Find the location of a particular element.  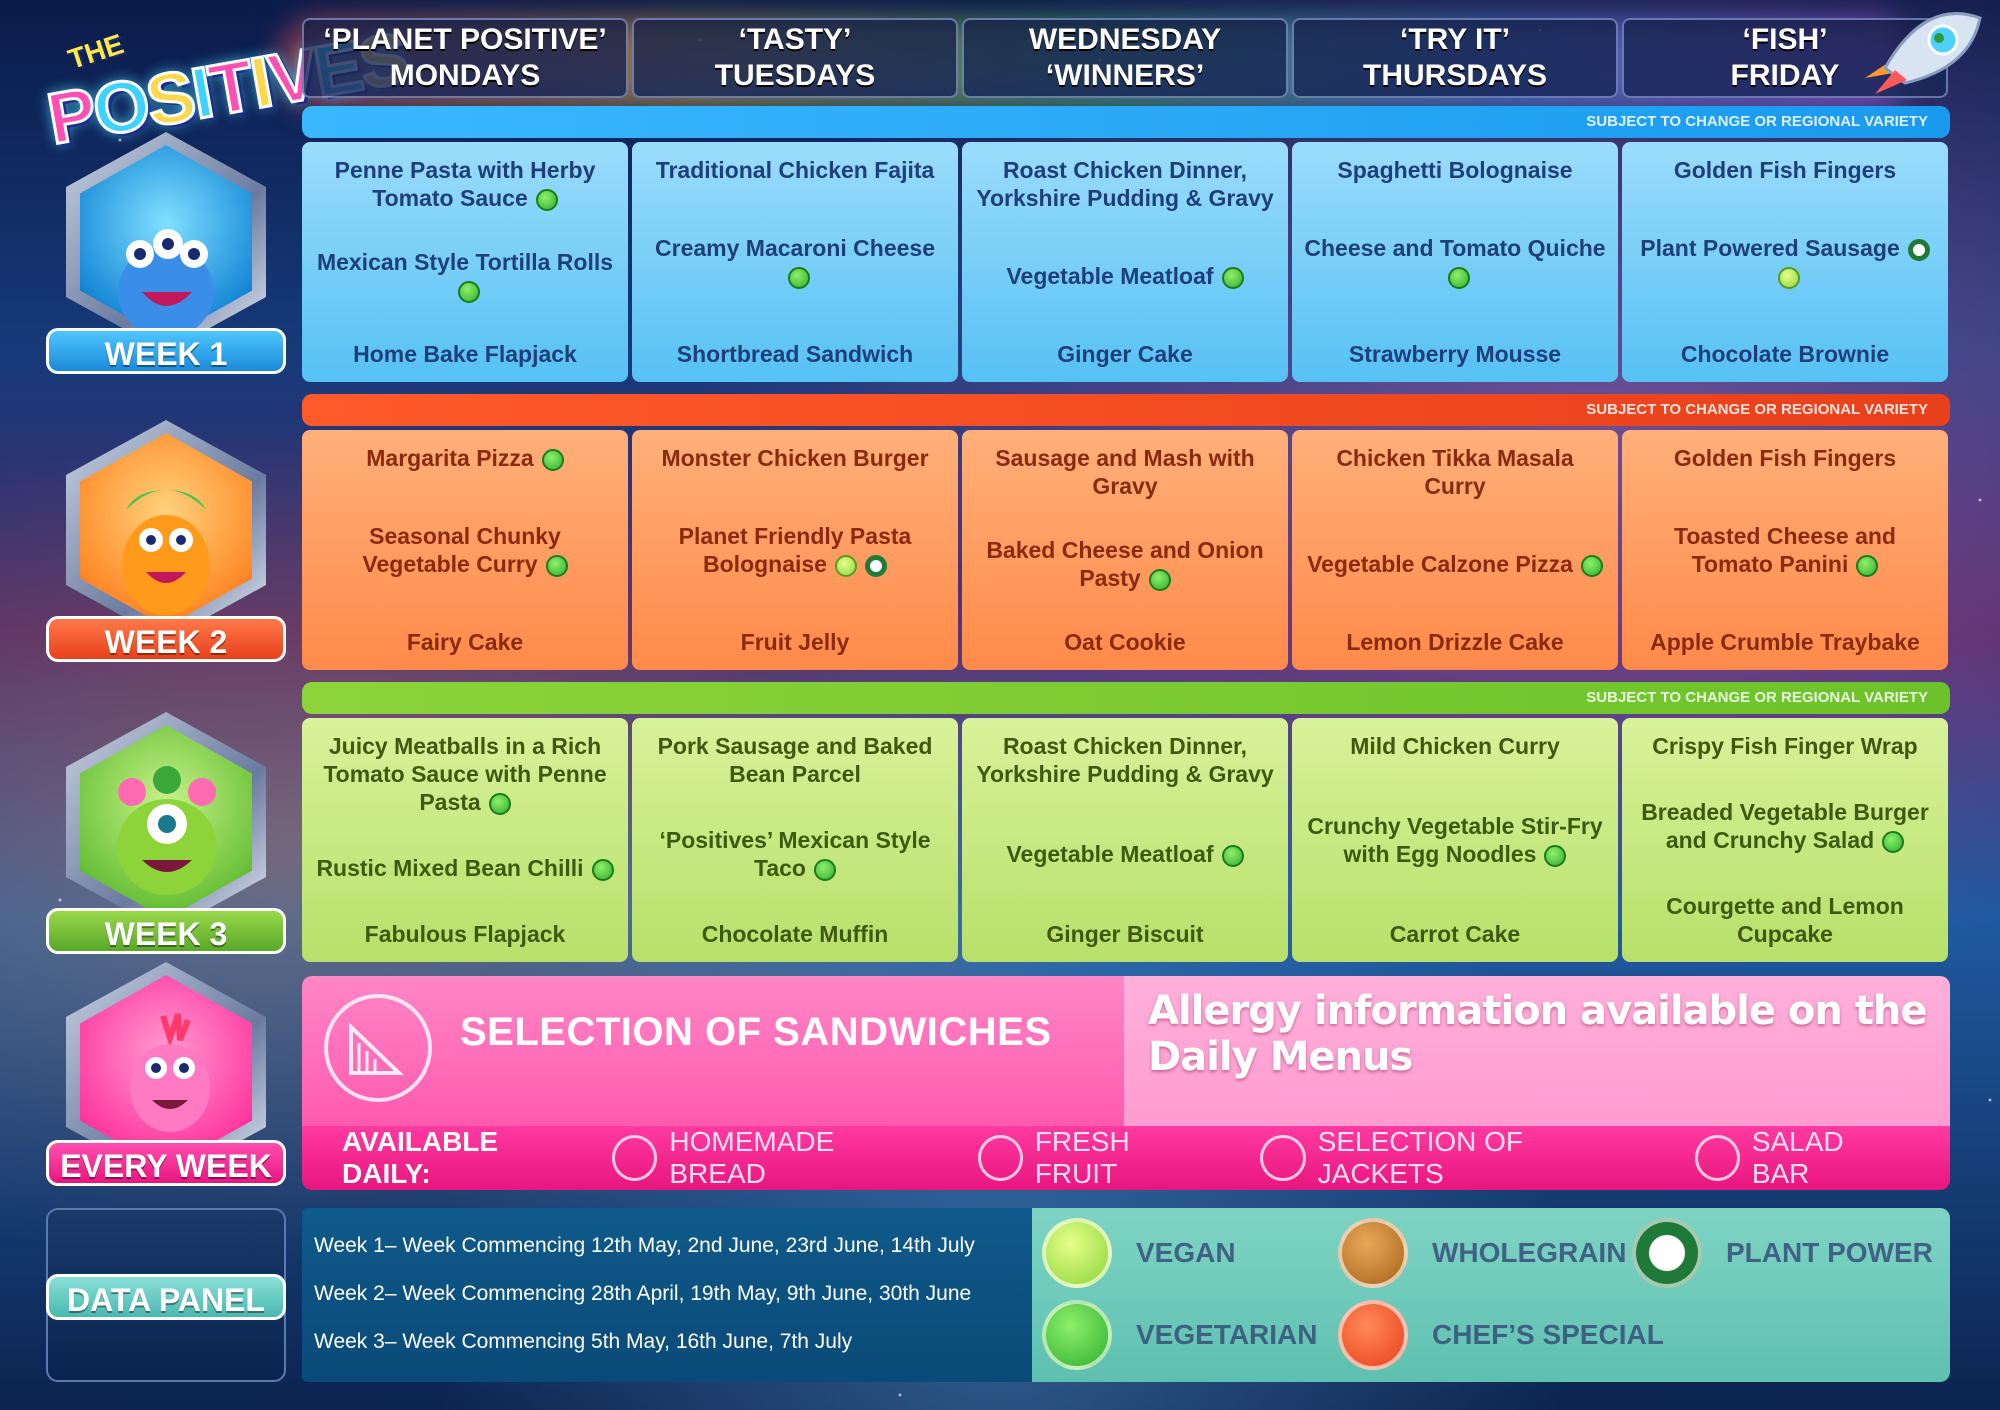

dish-name: Margarita Pizza is located at coordinates (450, 458).